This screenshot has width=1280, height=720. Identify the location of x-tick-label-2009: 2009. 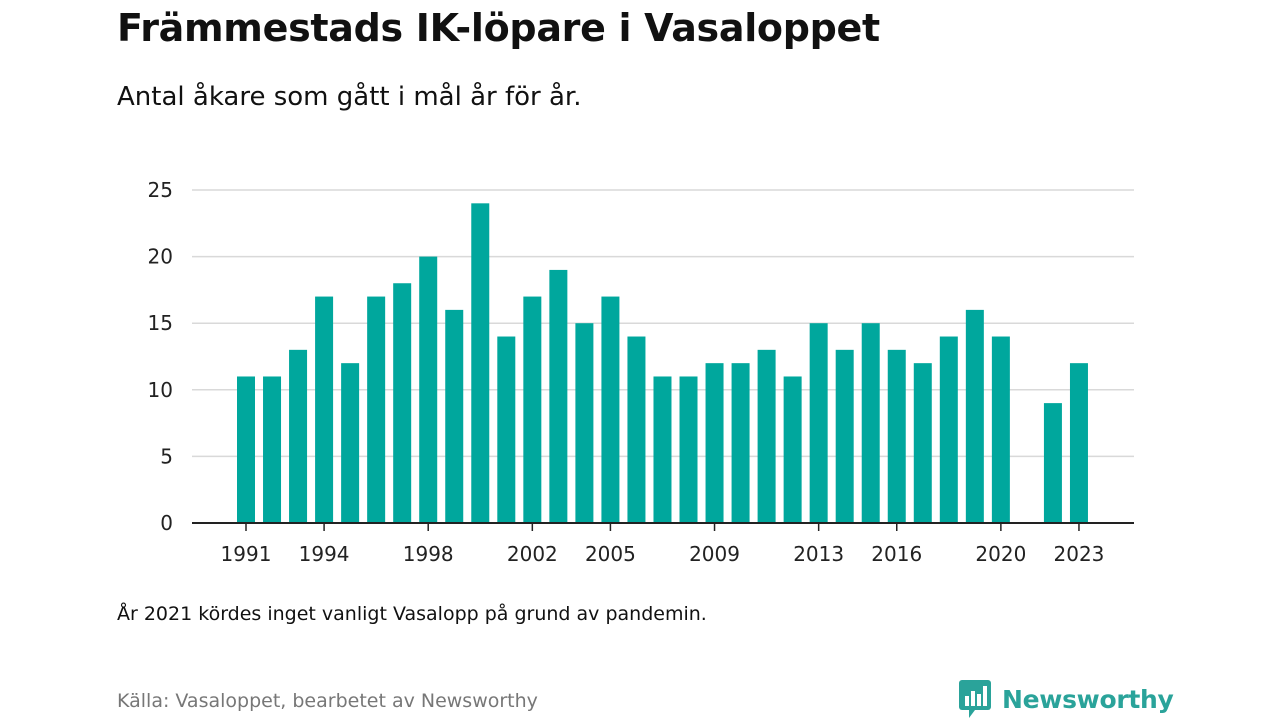
(714, 554).